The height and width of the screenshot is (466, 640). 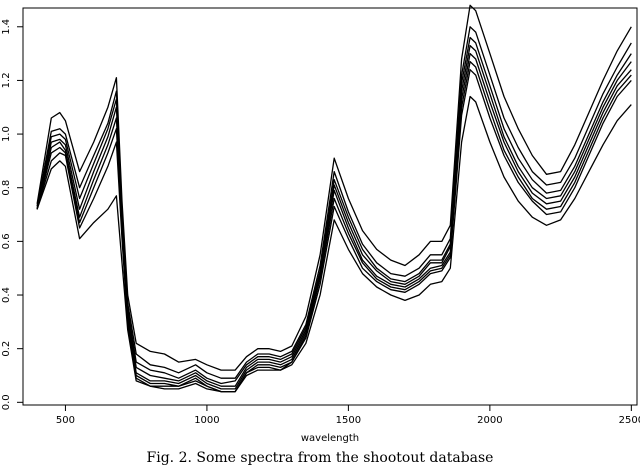 What do you see at coordinates (6, 80) in the screenshot?
I see `y-tick-label: 1.2` at bounding box center [6, 80].